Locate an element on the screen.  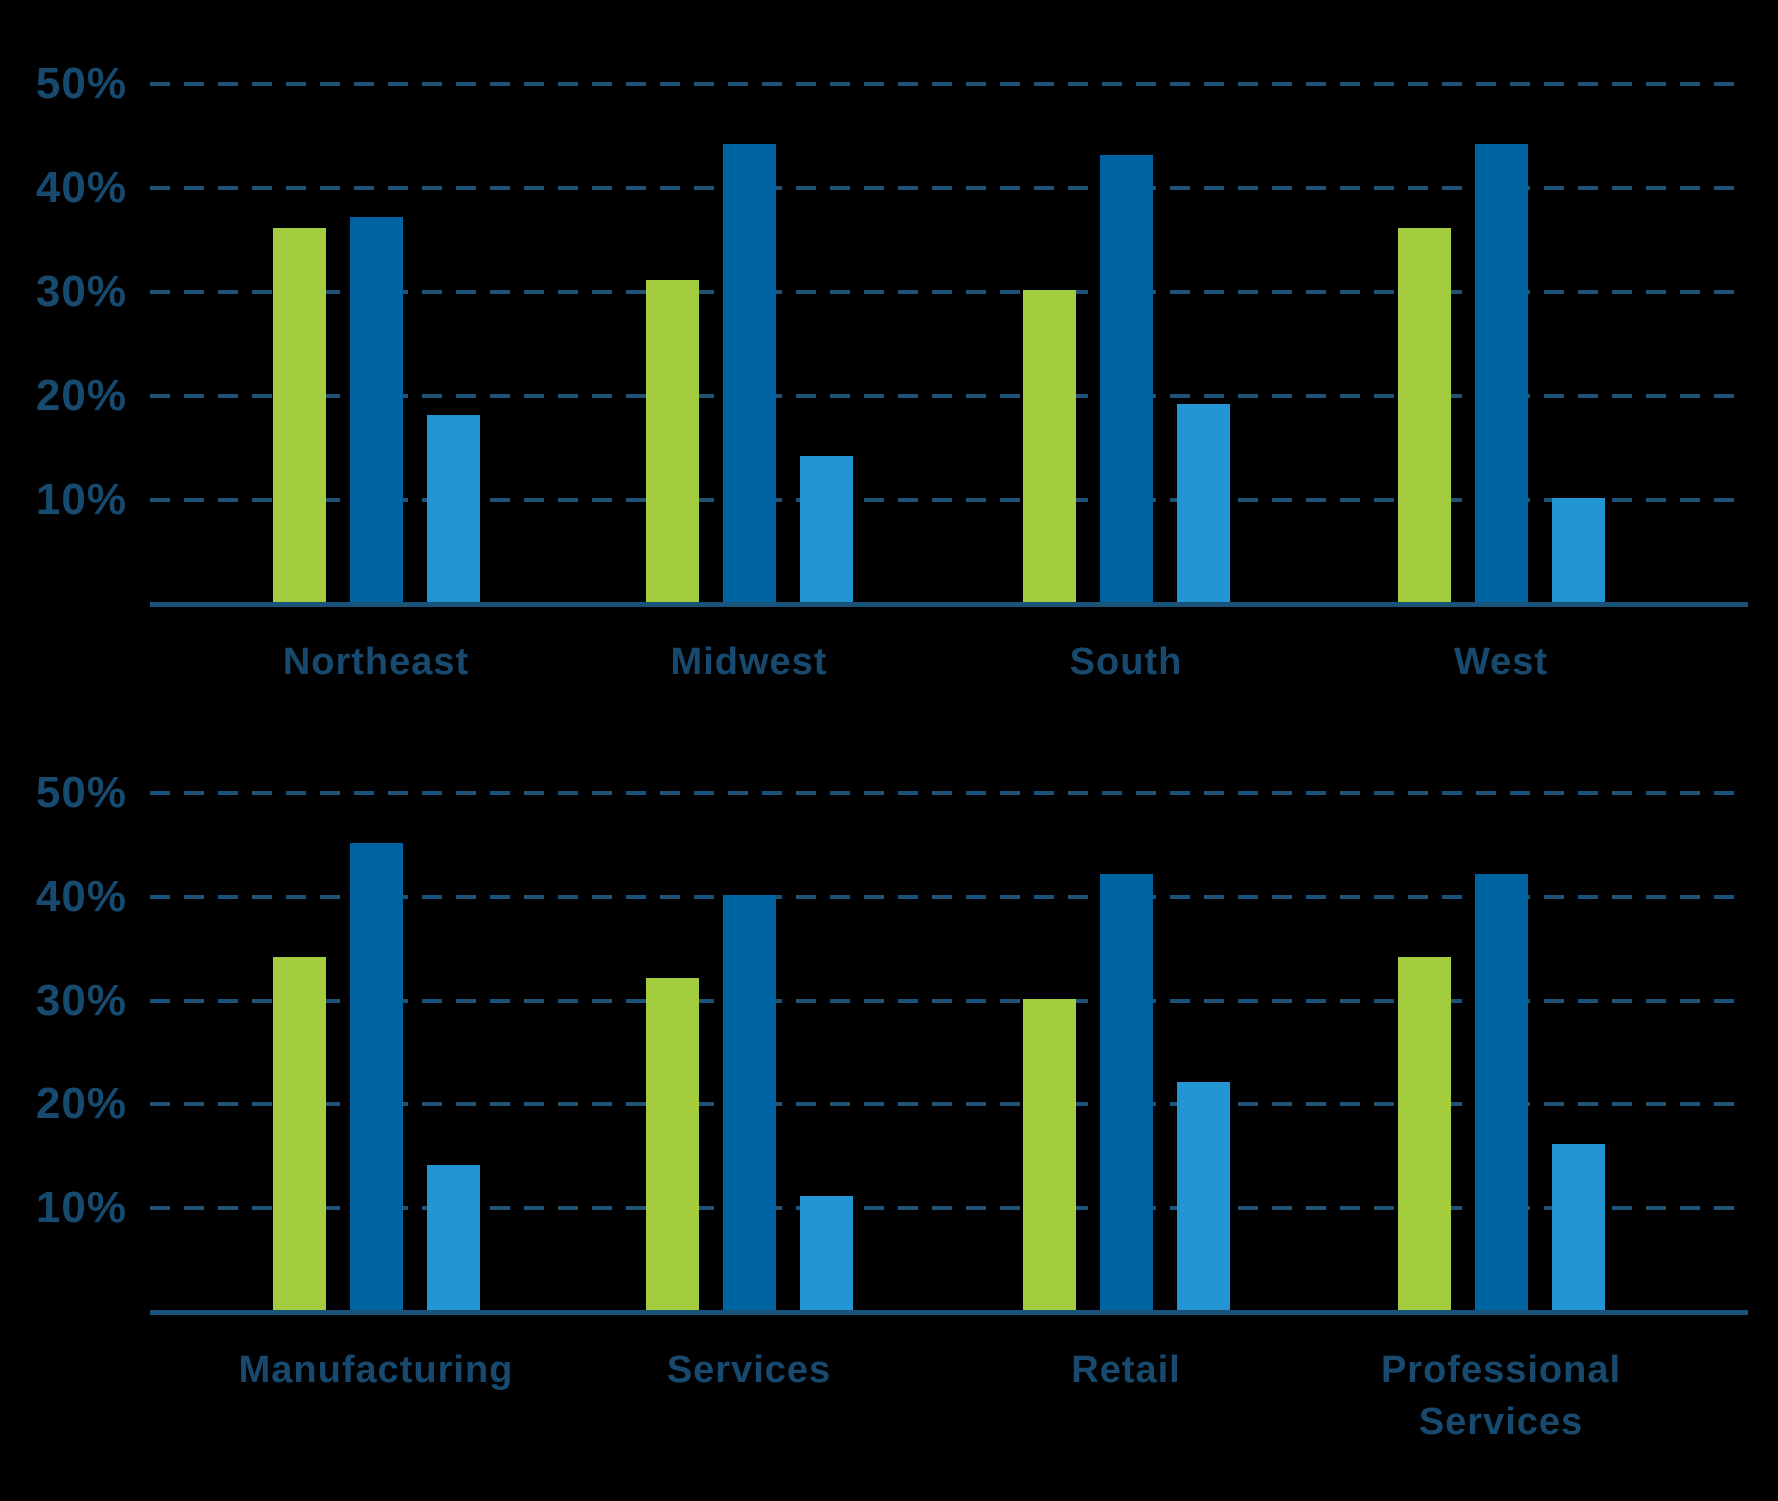
x-axis-category-label: West is located at coordinates (1501, 662).